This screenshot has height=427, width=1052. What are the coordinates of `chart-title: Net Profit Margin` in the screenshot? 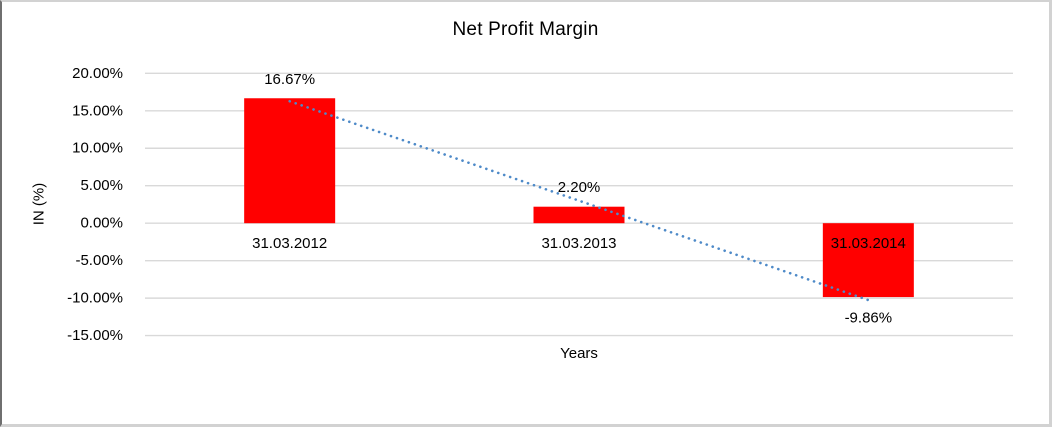 It's located at (525, 29).